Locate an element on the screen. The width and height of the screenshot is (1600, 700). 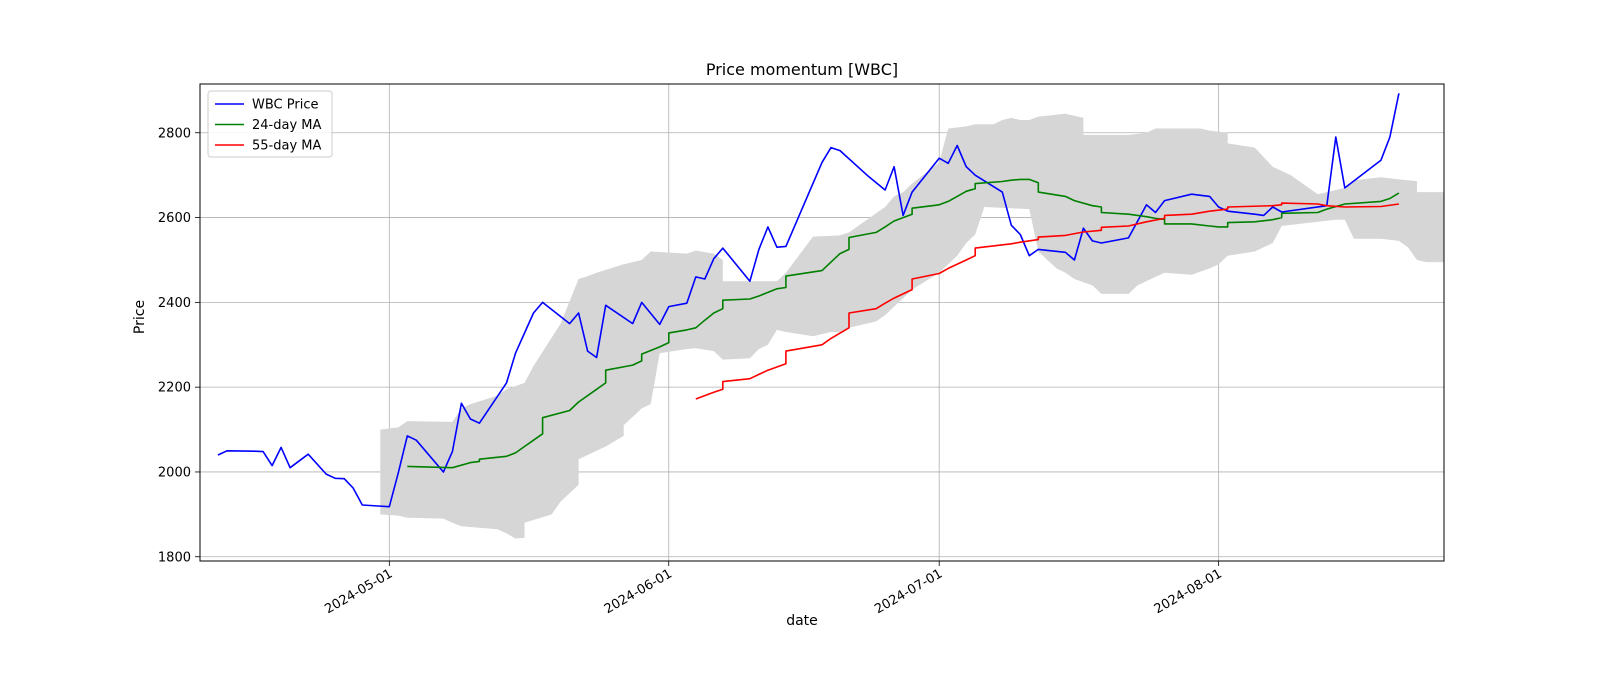
y-tick-label: 2600 is located at coordinates (174, 218).